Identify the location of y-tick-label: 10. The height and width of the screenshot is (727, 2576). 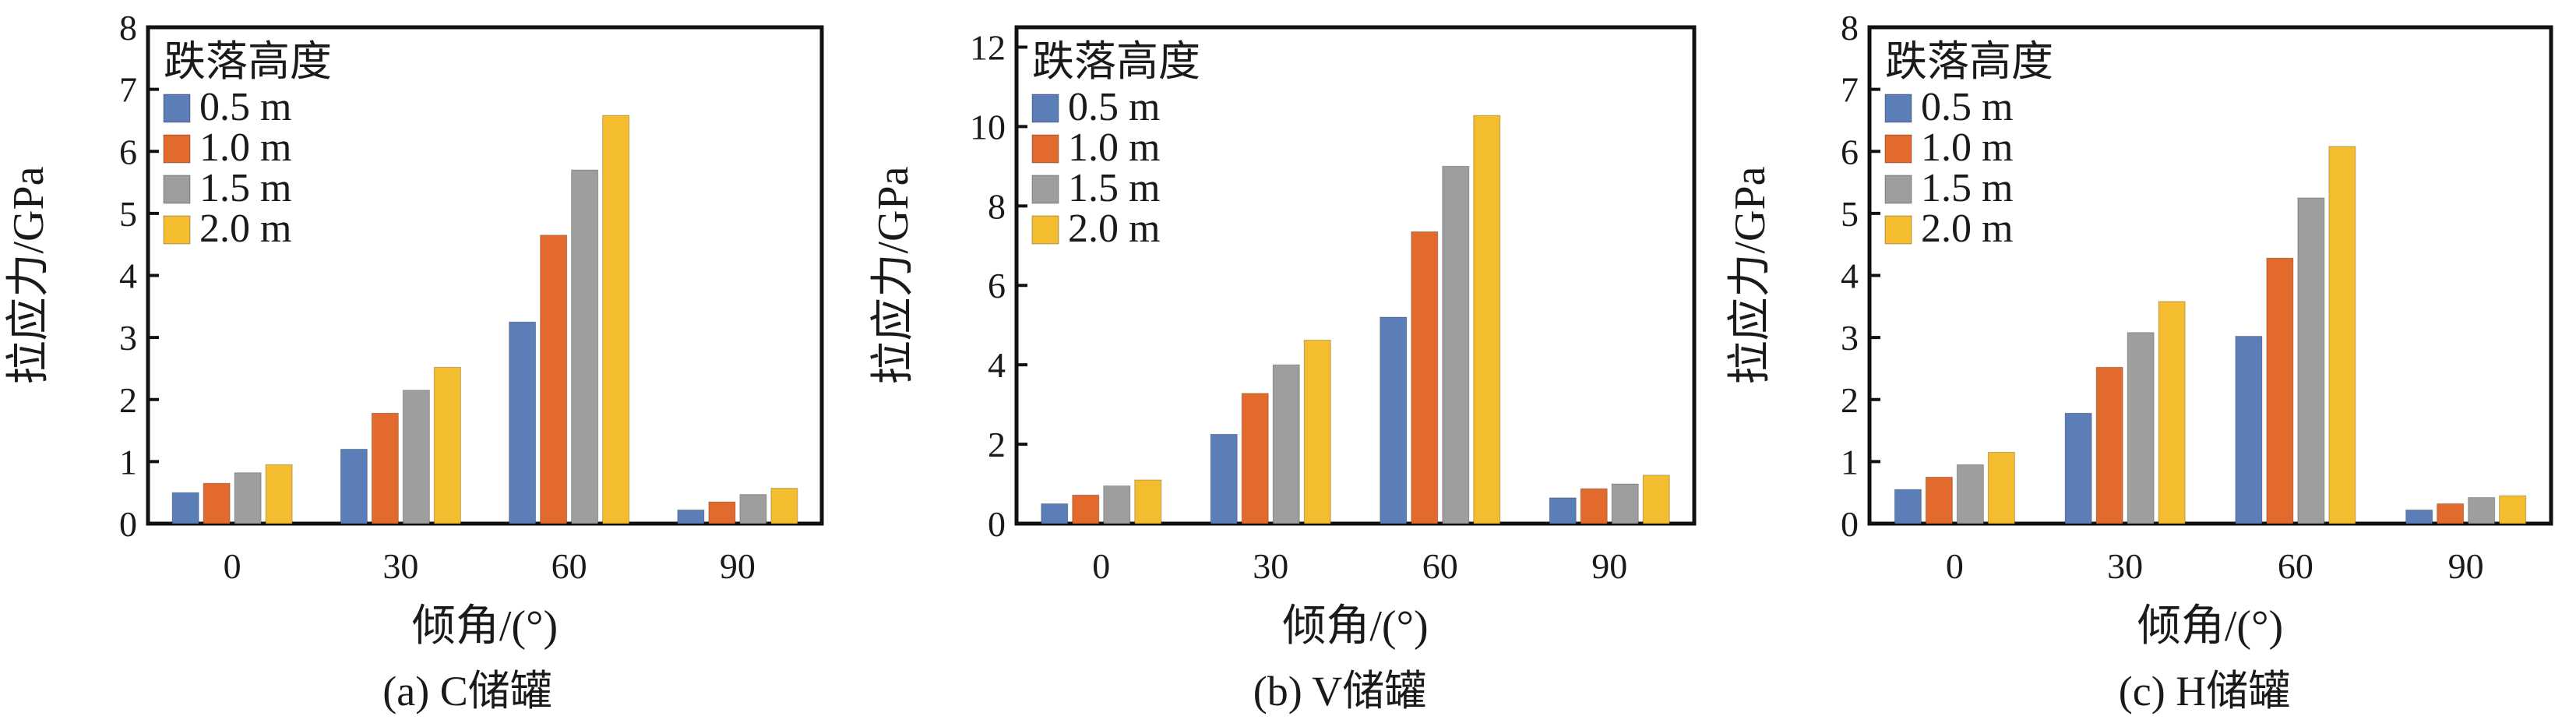
(988, 126).